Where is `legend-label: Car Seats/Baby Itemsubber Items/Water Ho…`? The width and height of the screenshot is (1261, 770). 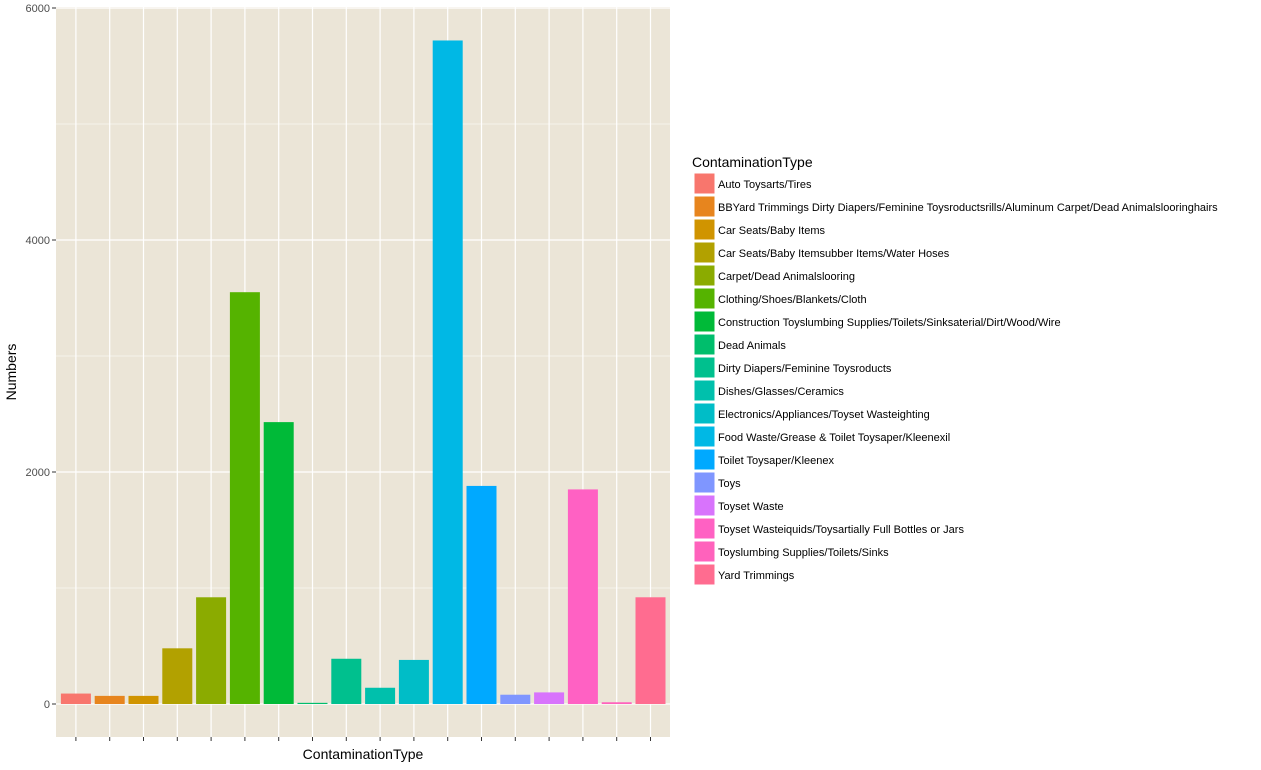
legend-label: Car Seats/Baby Itemsubber Items/Water Ho… is located at coordinates (834, 254).